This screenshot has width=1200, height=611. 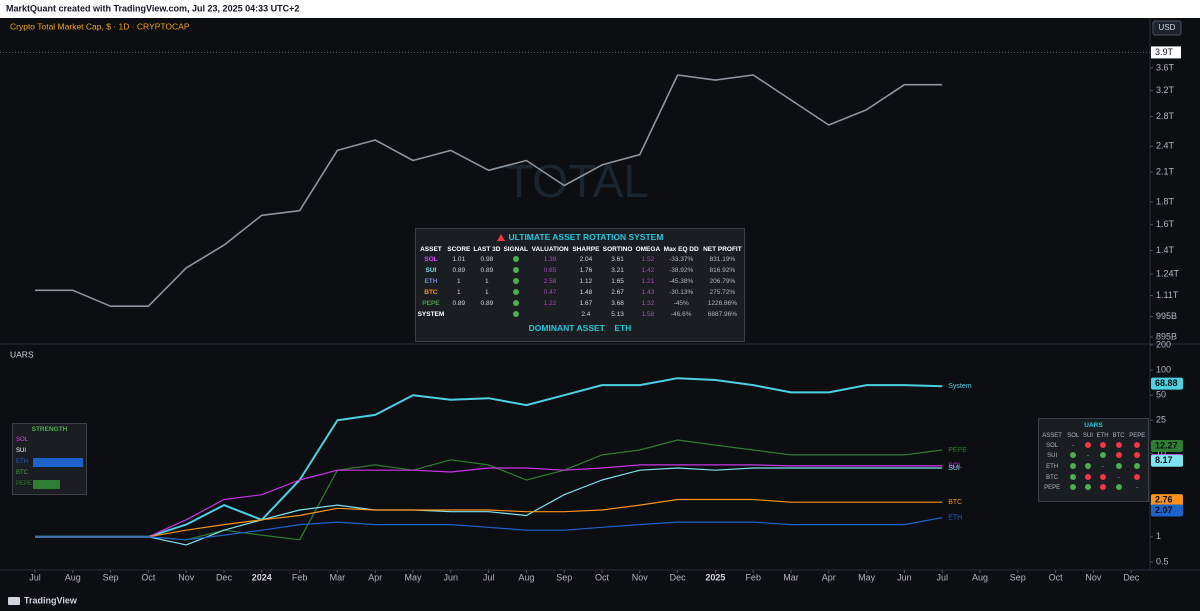 I want to click on value-cell: 275.72%, so click(x=722, y=292).